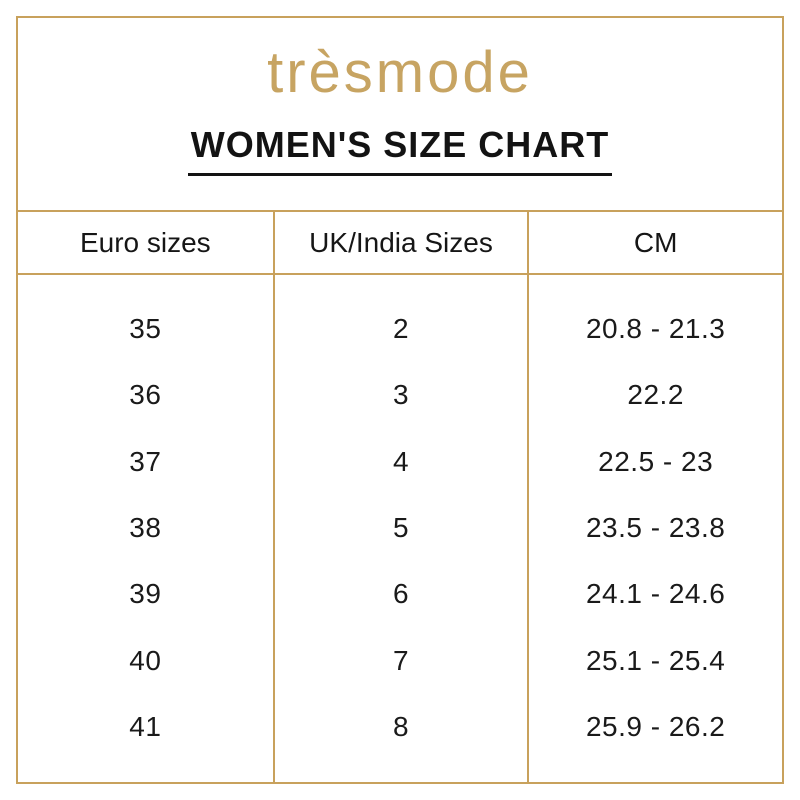  What do you see at coordinates (401, 660) in the screenshot?
I see `cell-uk-india-size: 7` at bounding box center [401, 660].